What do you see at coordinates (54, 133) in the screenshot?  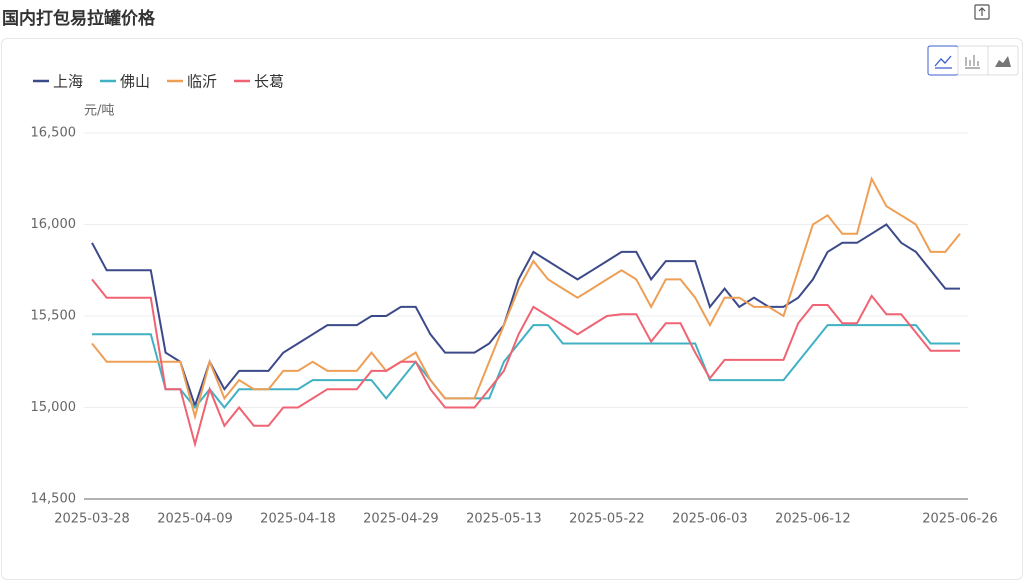 I see `y-tick-label: 16,500` at bounding box center [54, 133].